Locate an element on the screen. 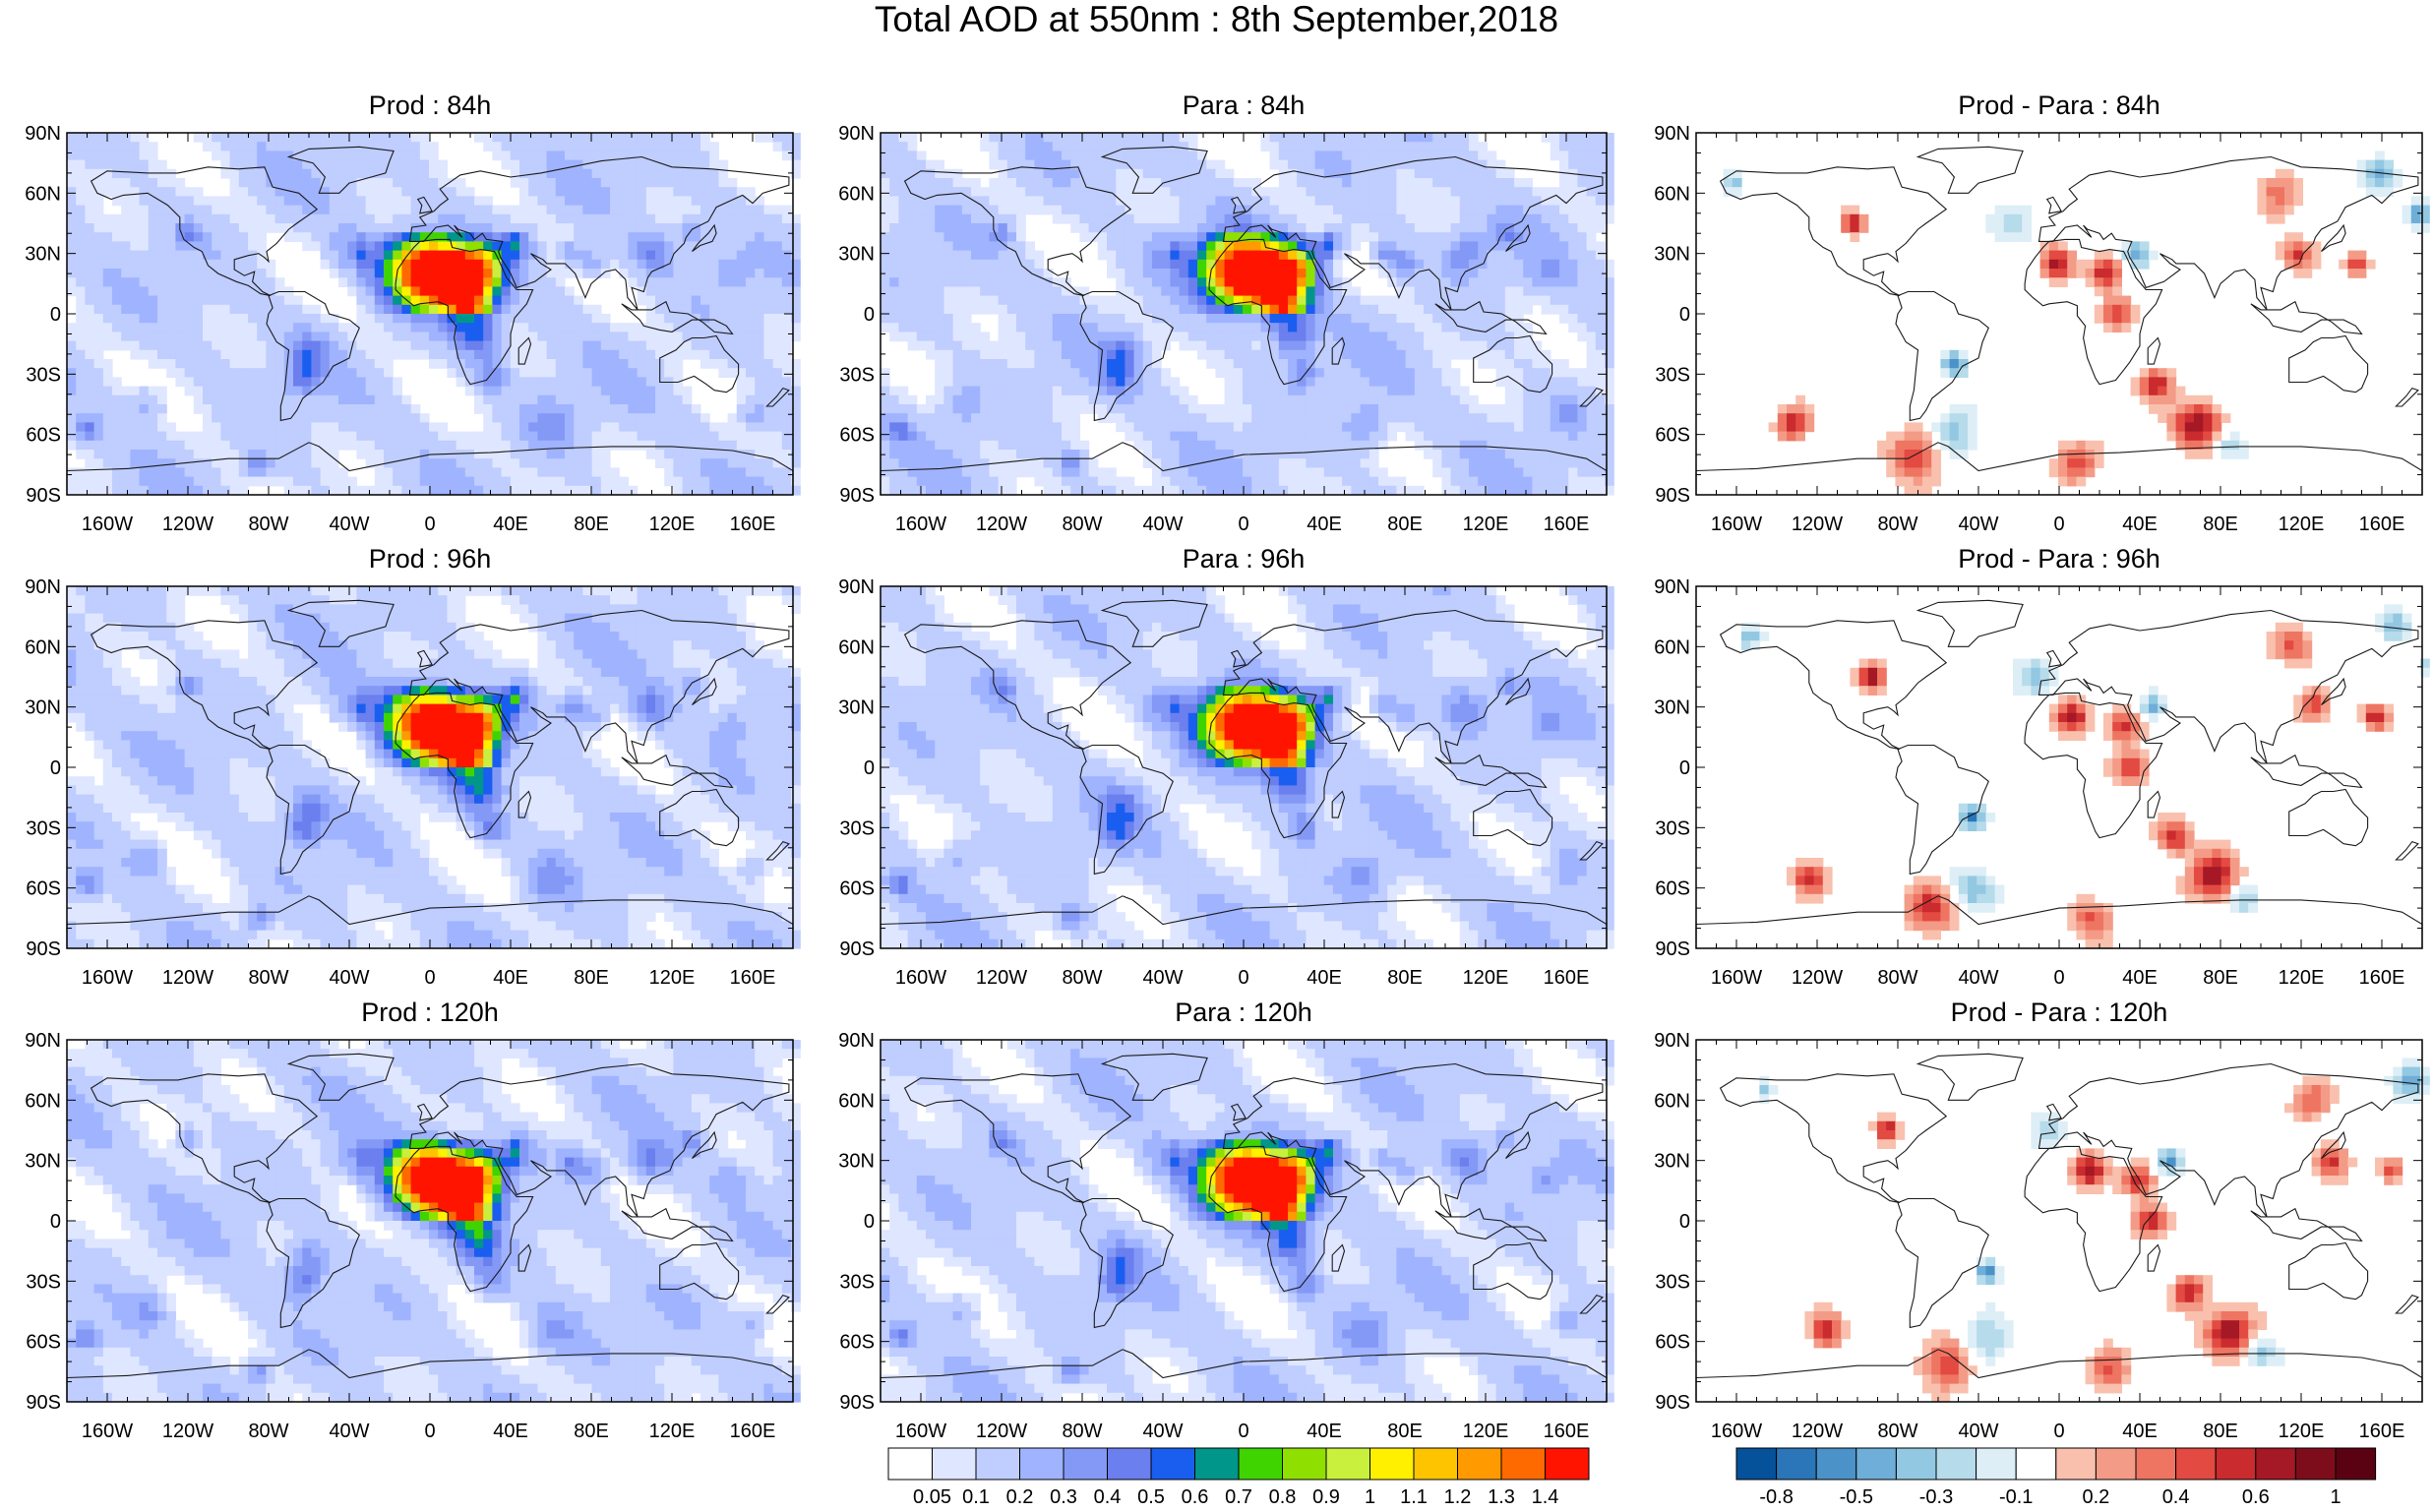 The image size is (2433, 1512). panel-title: Prod - Para : 84h is located at coordinates (2059, 106).